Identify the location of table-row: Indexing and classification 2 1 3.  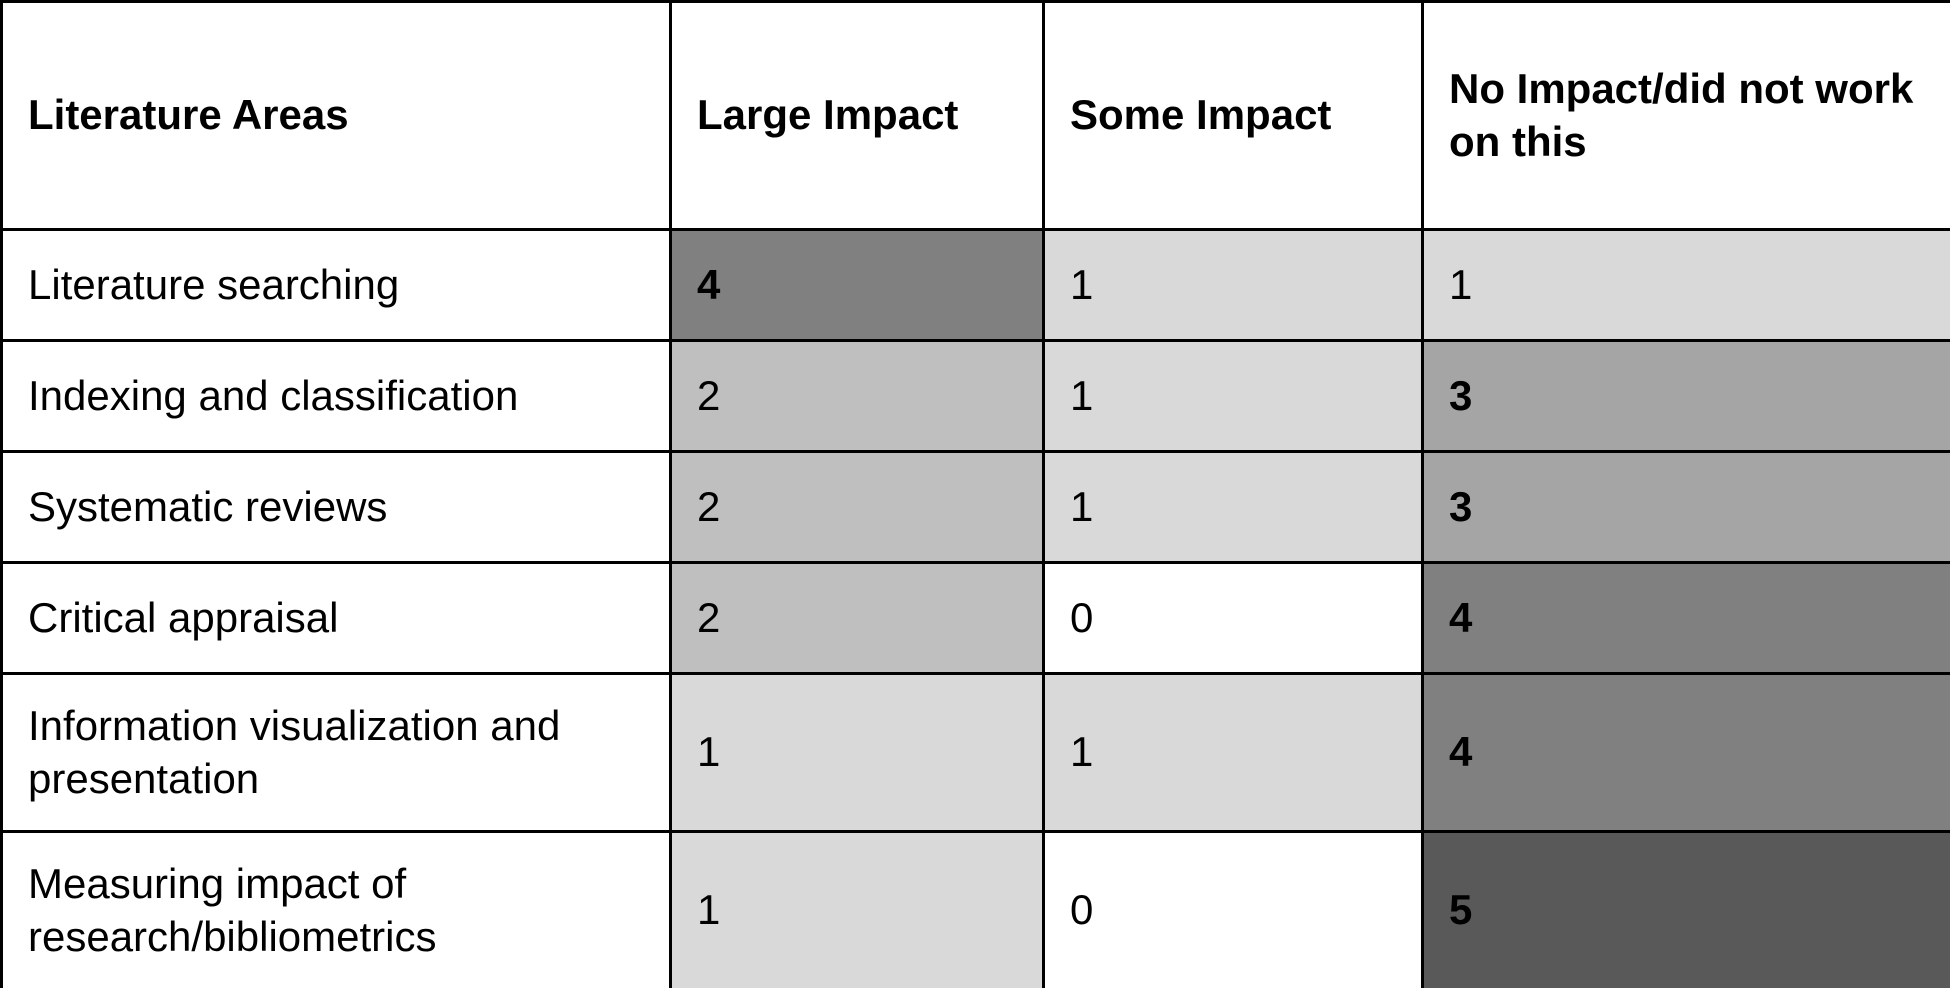
(975, 396).